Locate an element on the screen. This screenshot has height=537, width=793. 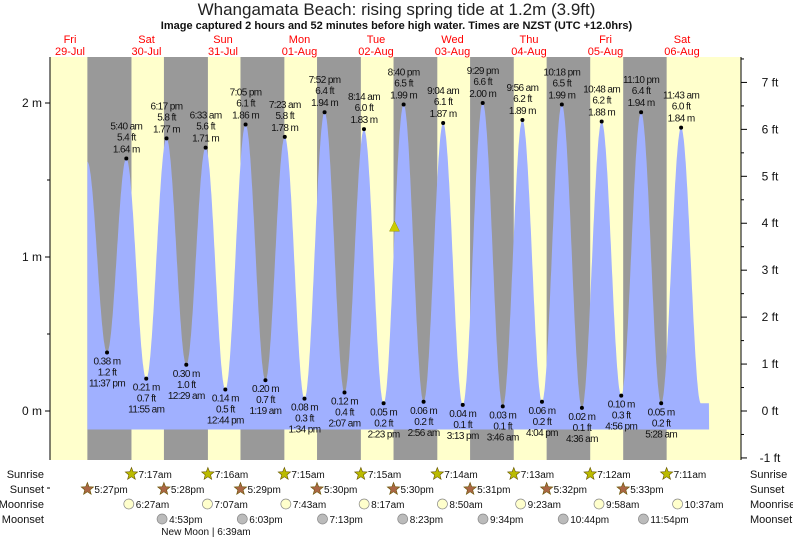
tide-time-label: 4:04 pm is located at coordinates (542, 433).